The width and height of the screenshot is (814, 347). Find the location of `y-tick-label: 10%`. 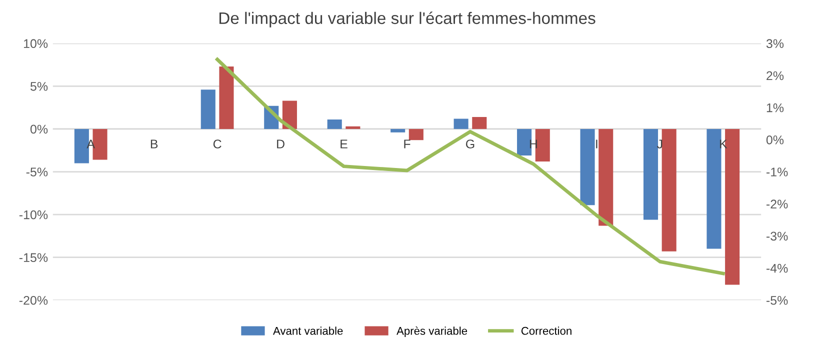

y-tick-label: 10% is located at coordinates (36, 43).